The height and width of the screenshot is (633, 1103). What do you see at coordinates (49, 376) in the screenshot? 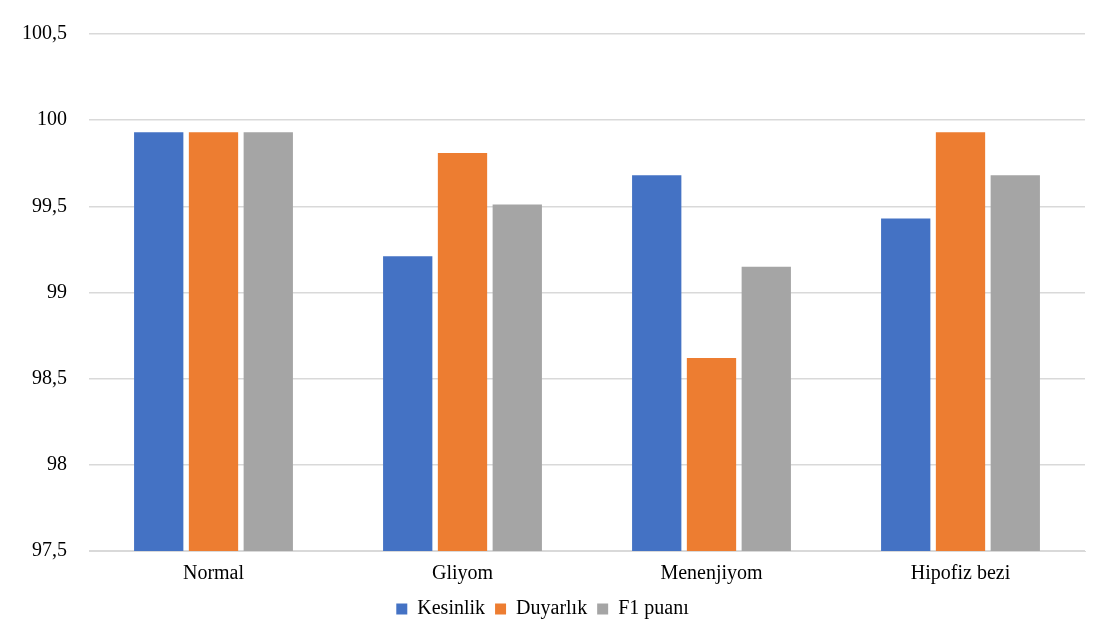
I see `y-tick-label: 98,5` at bounding box center [49, 376].